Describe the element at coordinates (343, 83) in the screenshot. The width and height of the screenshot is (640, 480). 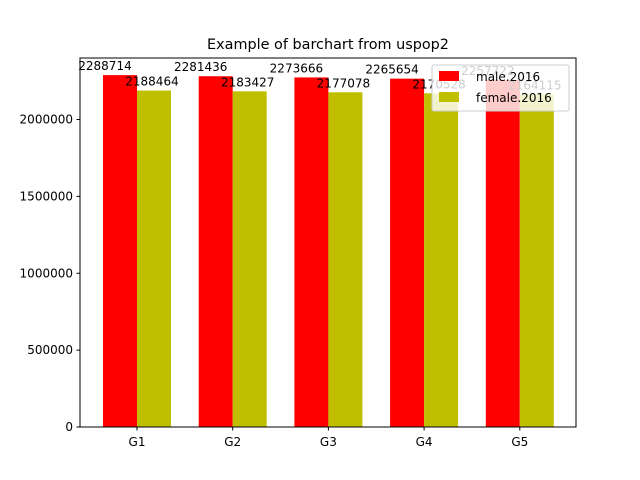
I see `data-label: 2177078` at that location.